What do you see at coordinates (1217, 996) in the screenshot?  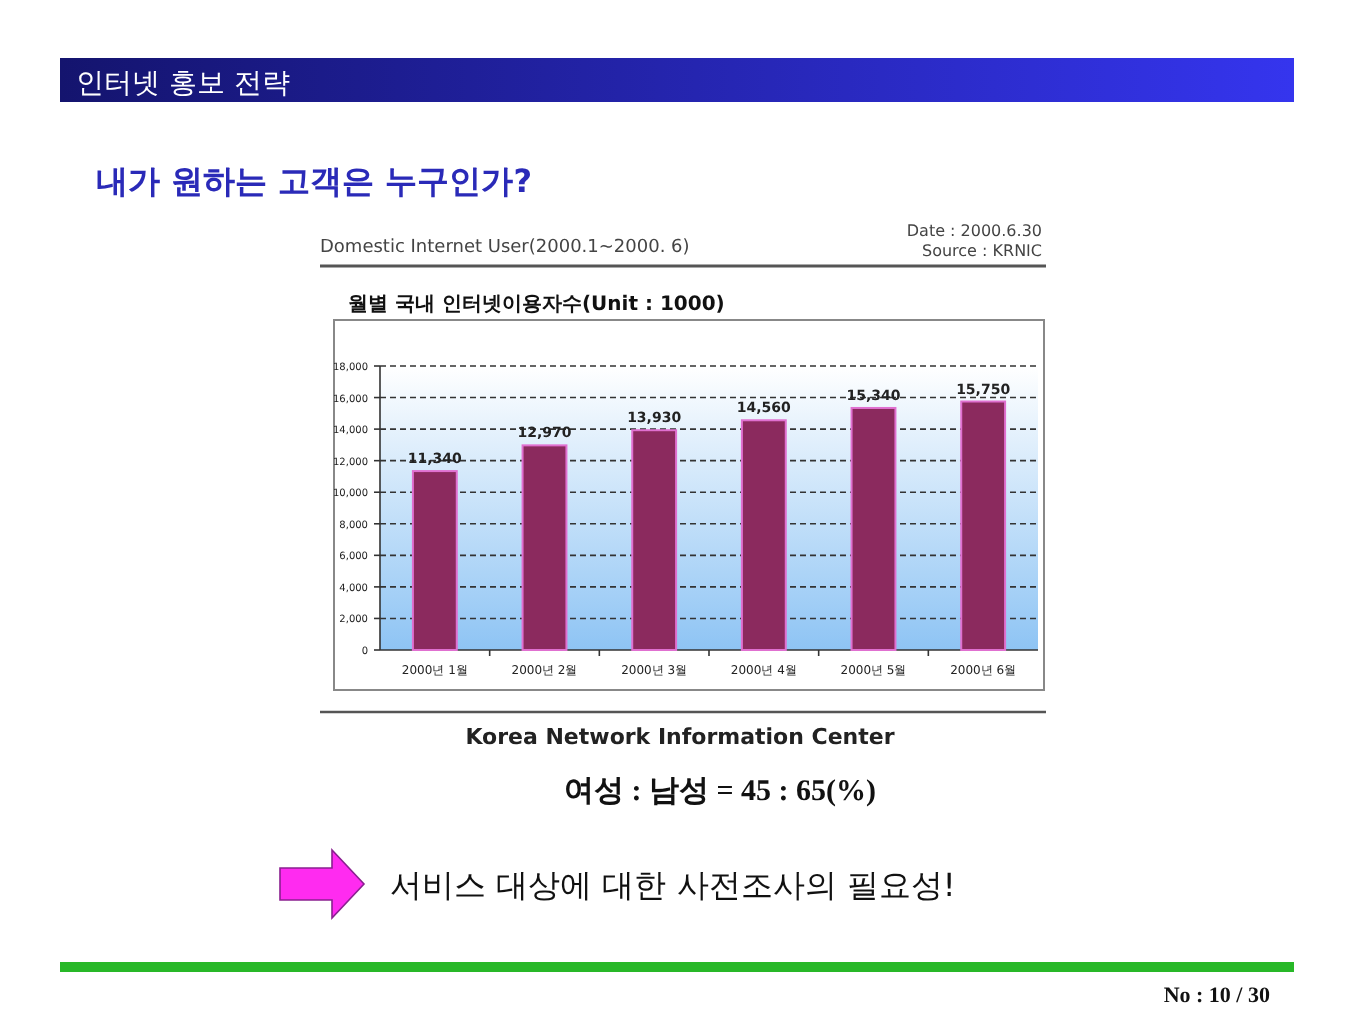 I see `text: No : 10 / 30` at bounding box center [1217, 996].